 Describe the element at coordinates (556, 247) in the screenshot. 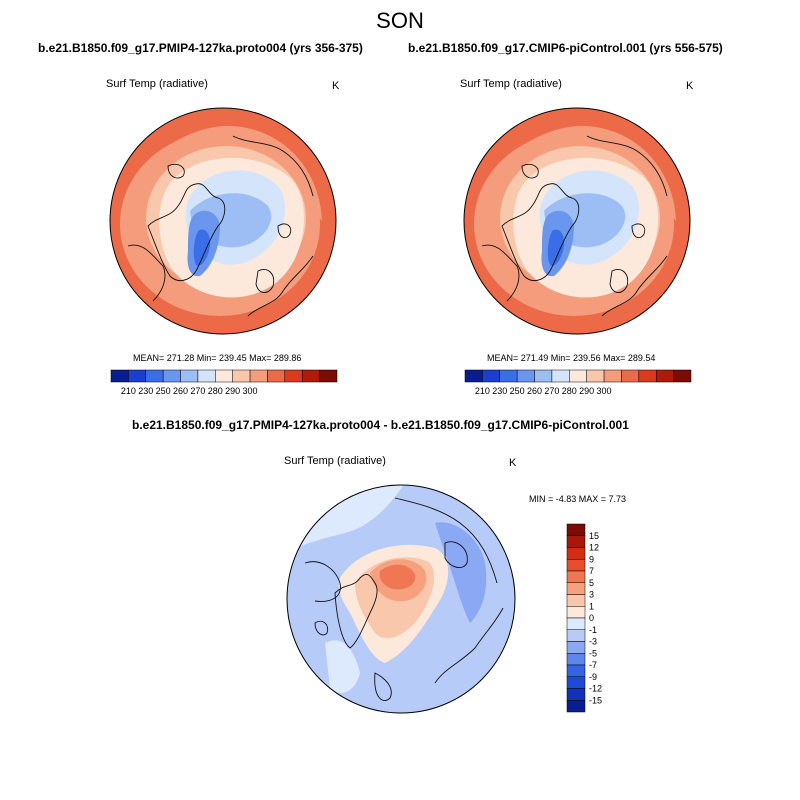

I see `panel2-greenland-core-zone` at that location.